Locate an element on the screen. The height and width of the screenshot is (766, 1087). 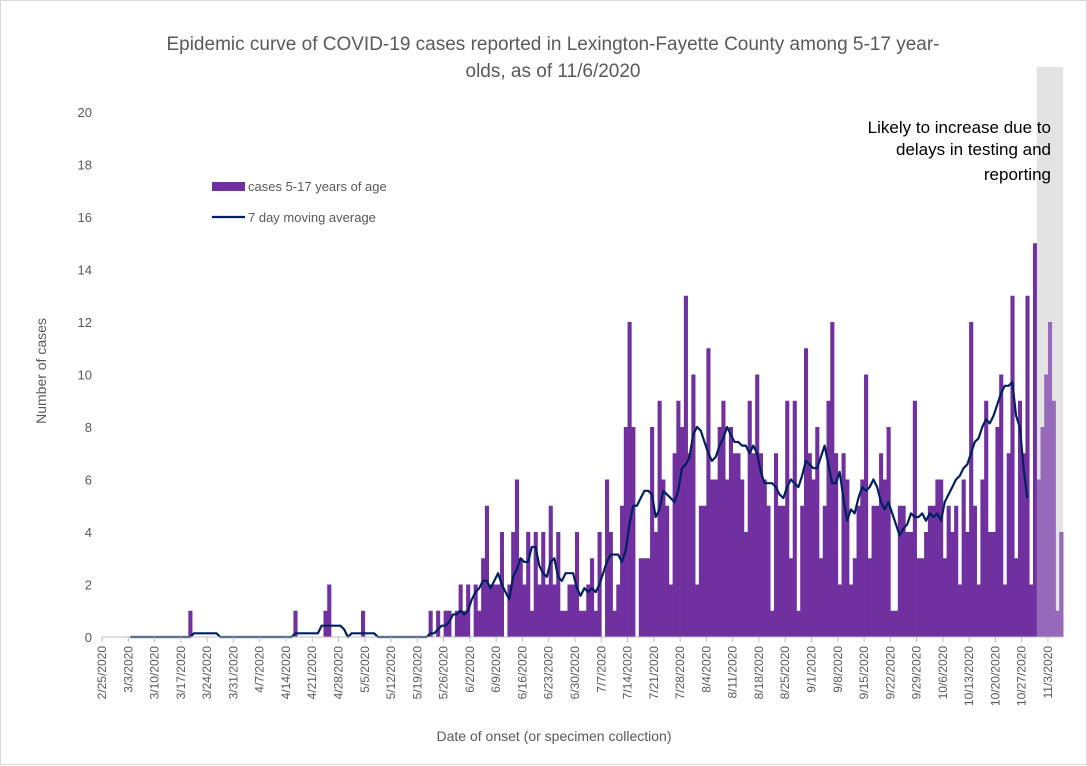
x-tick-label: 3/31/2020 is located at coordinates (233, 673).